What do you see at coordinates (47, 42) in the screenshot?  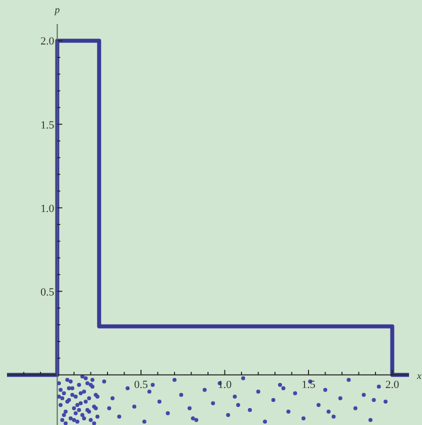 I see `y-tick-label: 2.0` at bounding box center [47, 42].